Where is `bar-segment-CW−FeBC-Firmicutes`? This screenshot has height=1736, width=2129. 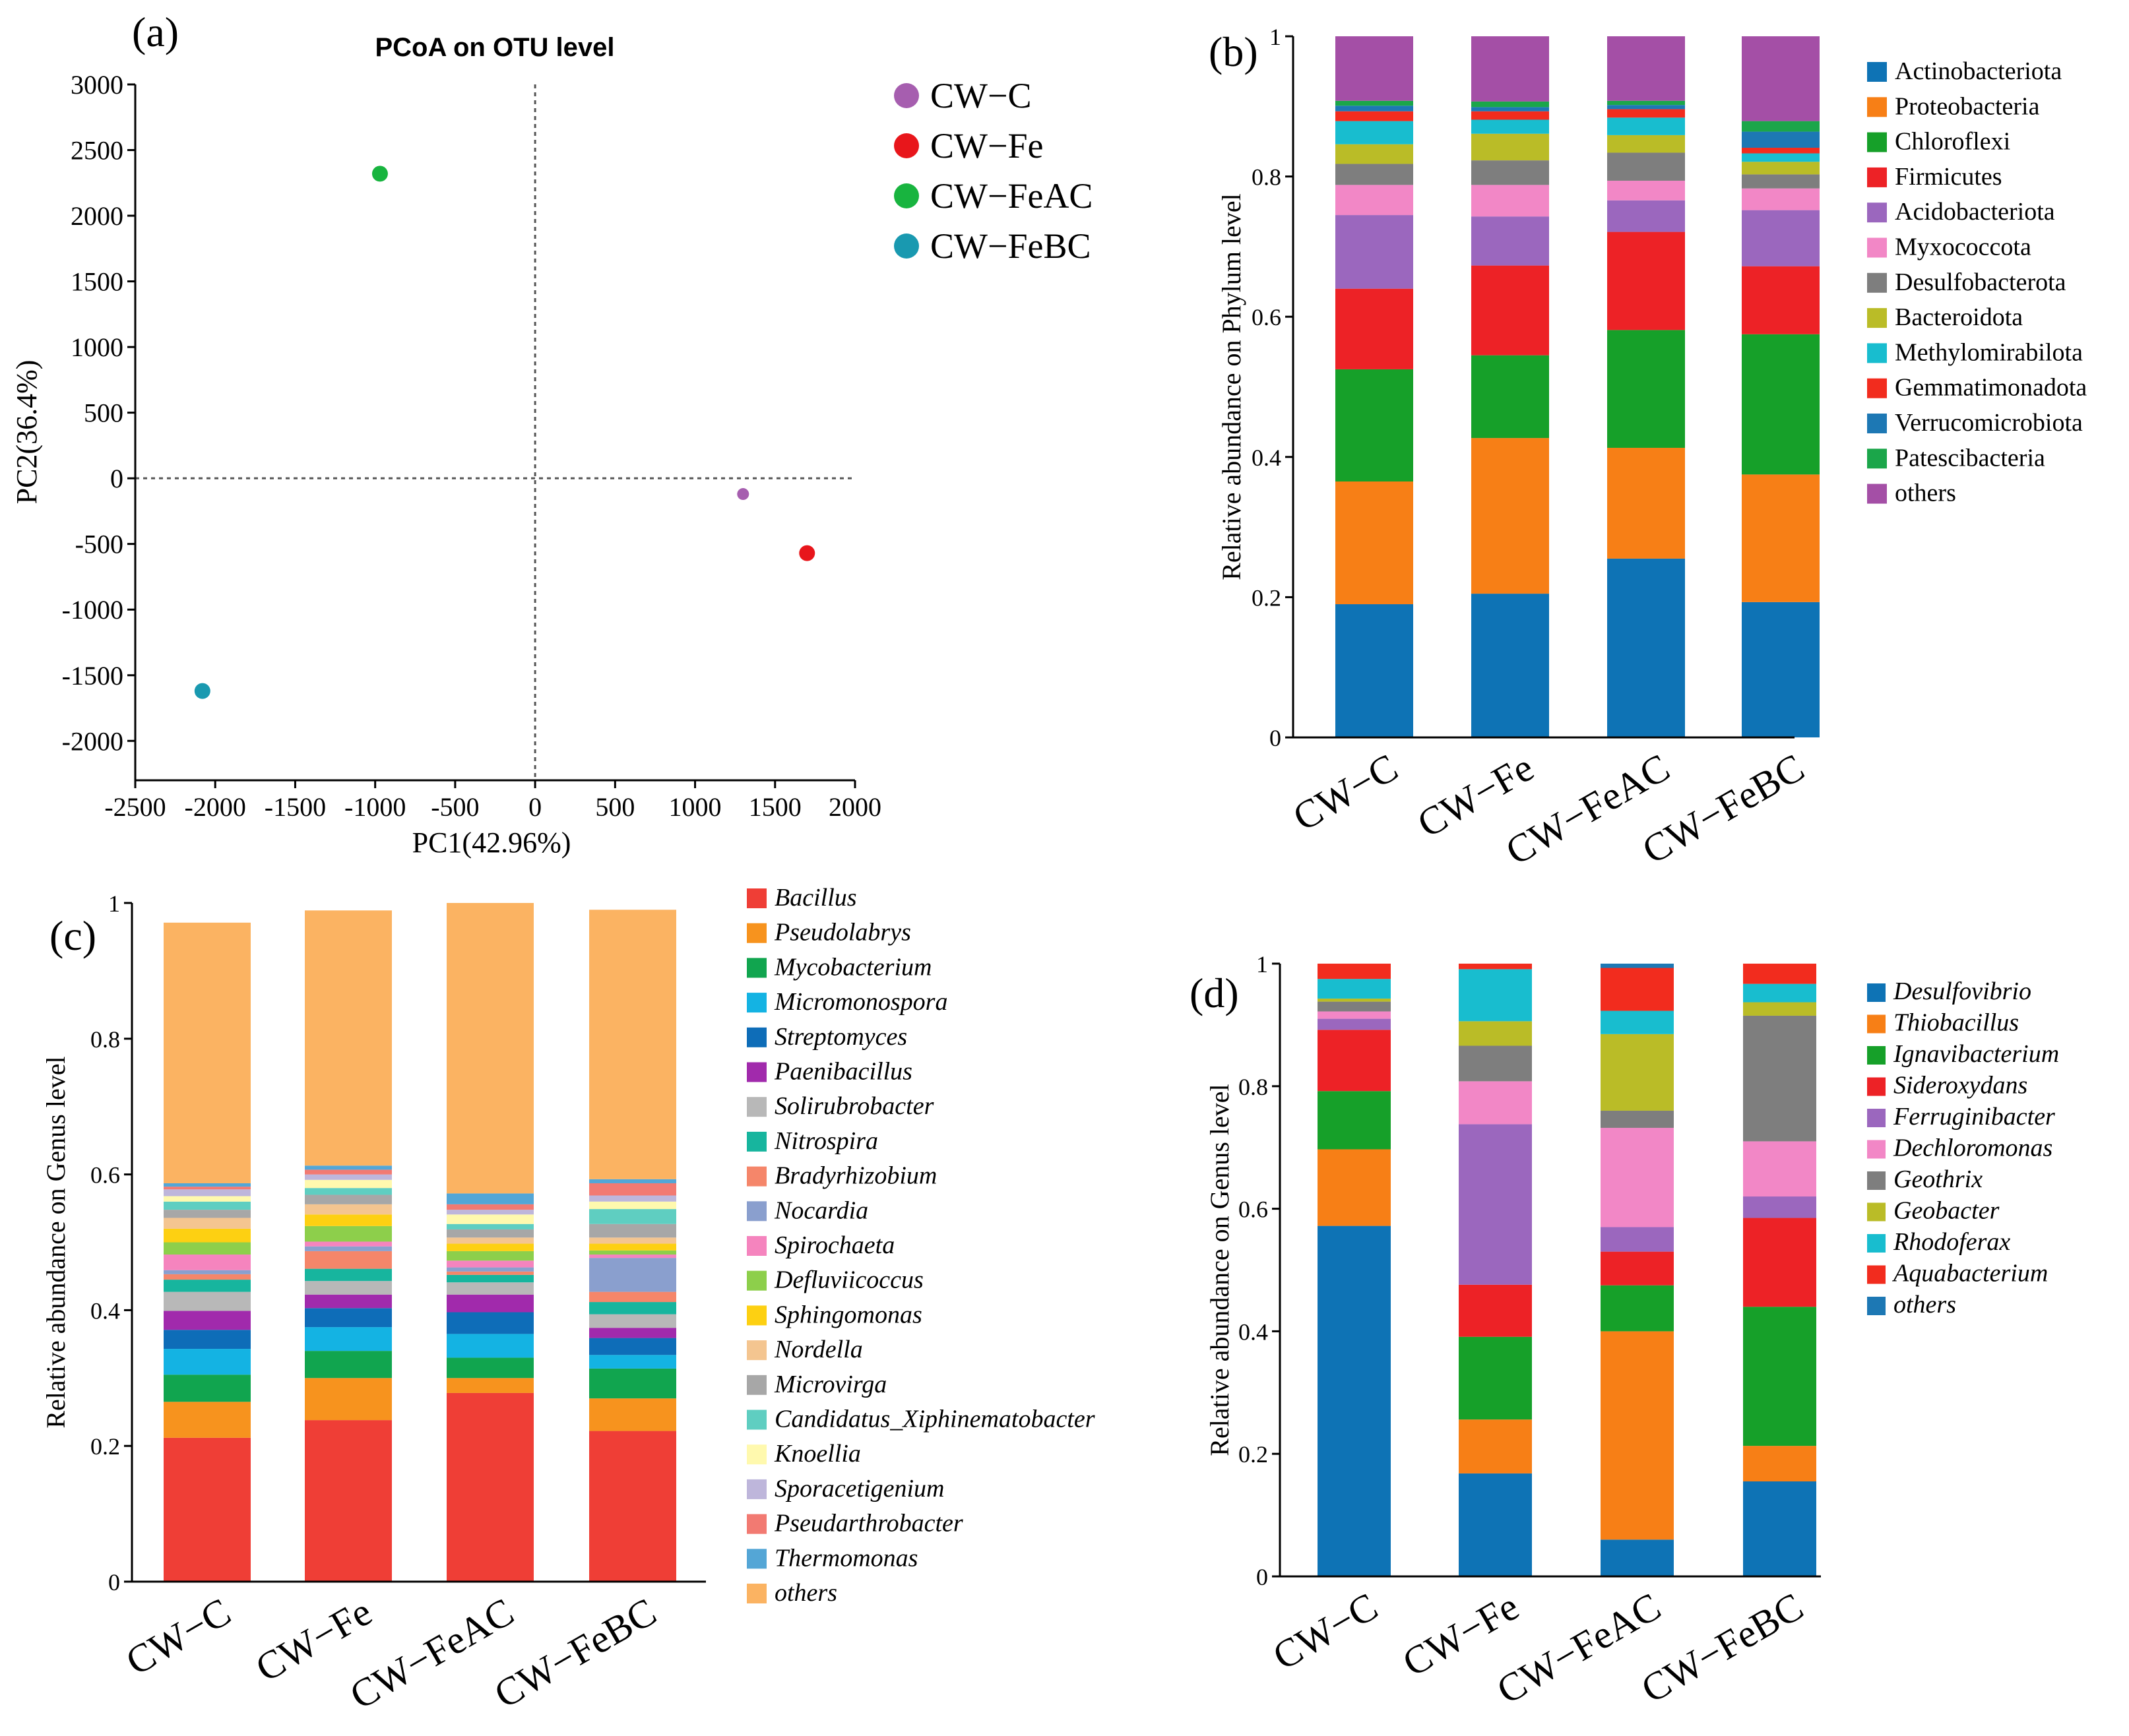 bar-segment-CW−FeBC-Firmicutes is located at coordinates (1781, 300).